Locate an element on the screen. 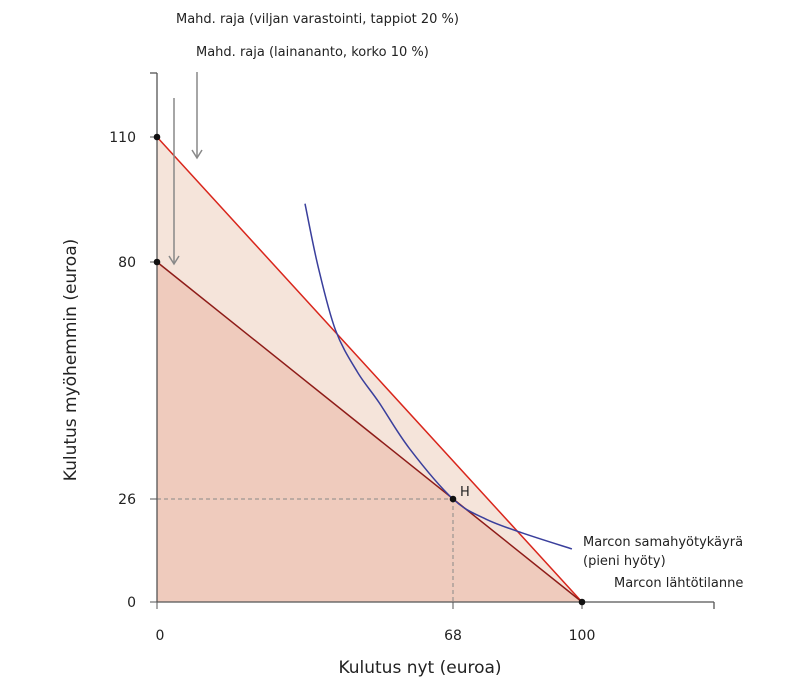 The height and width of the screenshot is (692, 810). start-label: Marcon lähtötilanne is located at coordinates (678, 583).